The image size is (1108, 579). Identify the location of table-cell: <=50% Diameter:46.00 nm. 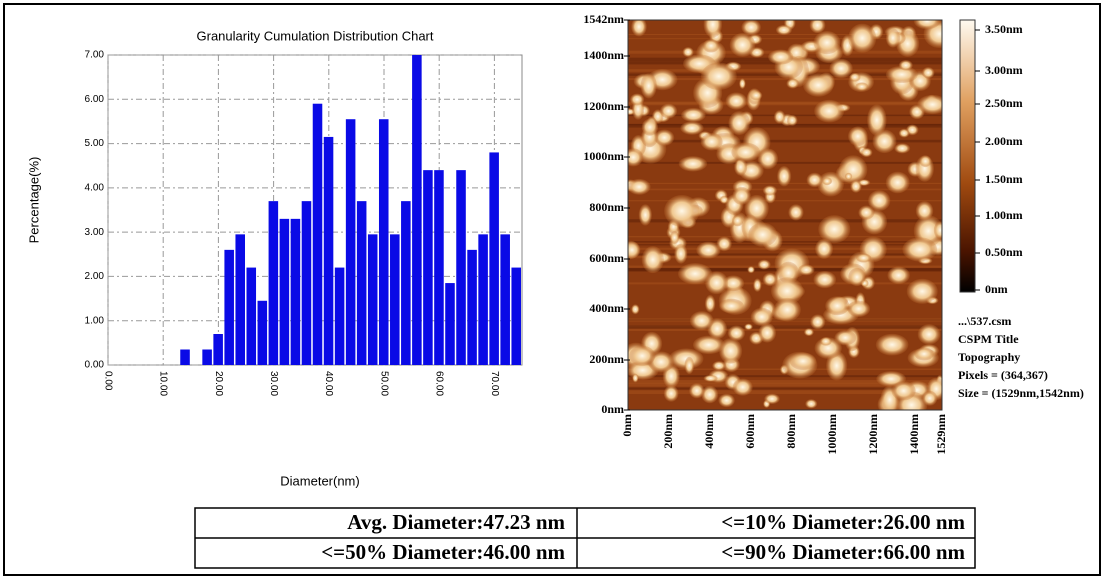
(443, 552).